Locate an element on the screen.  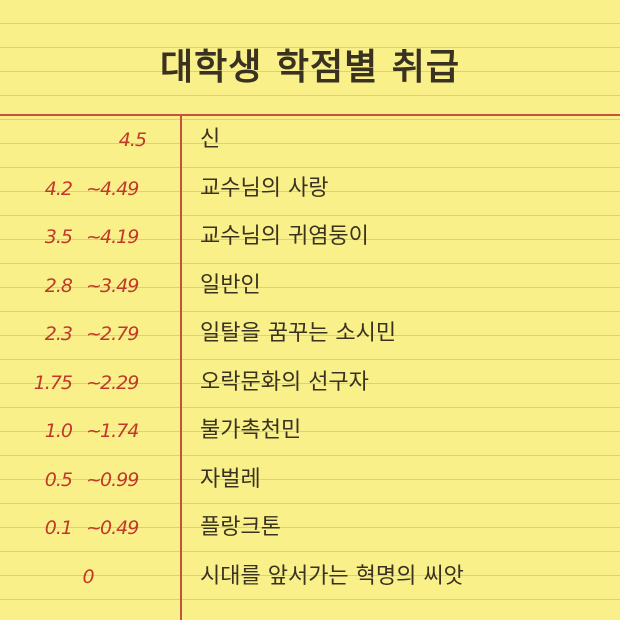
gpa-high: 0.49 is located at coordinates (119, 528).